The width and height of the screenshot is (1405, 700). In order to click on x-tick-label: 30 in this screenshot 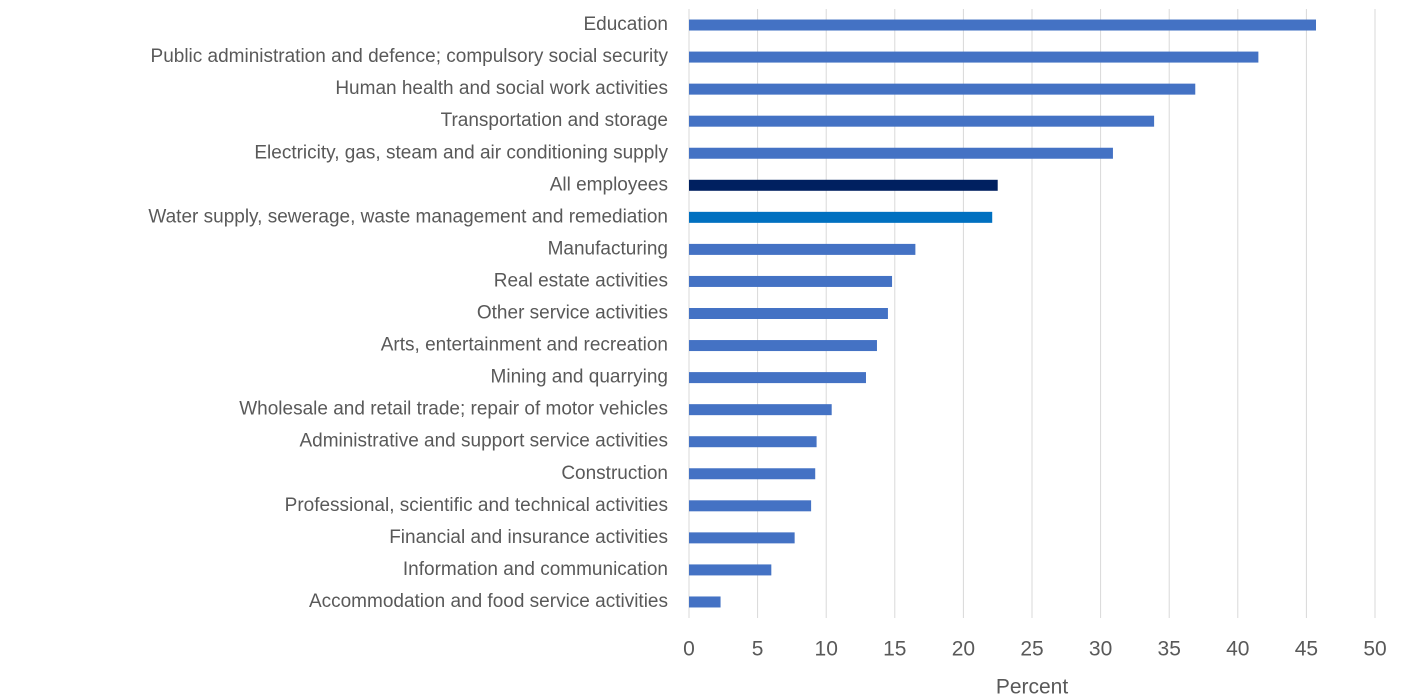, I will do `click(1100, 649)`.